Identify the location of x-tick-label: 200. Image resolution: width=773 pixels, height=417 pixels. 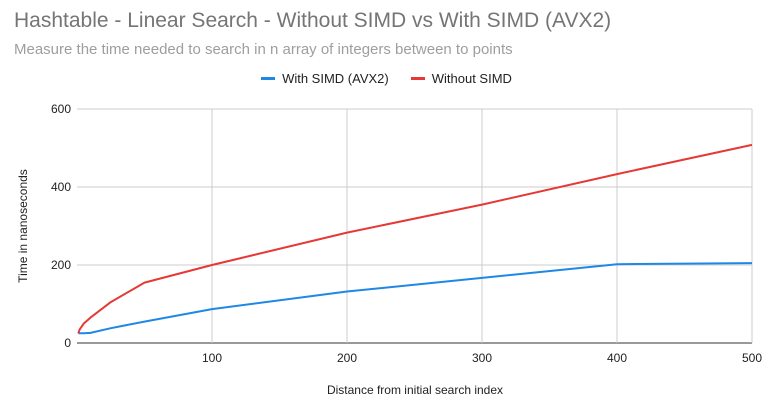
(347, 358).